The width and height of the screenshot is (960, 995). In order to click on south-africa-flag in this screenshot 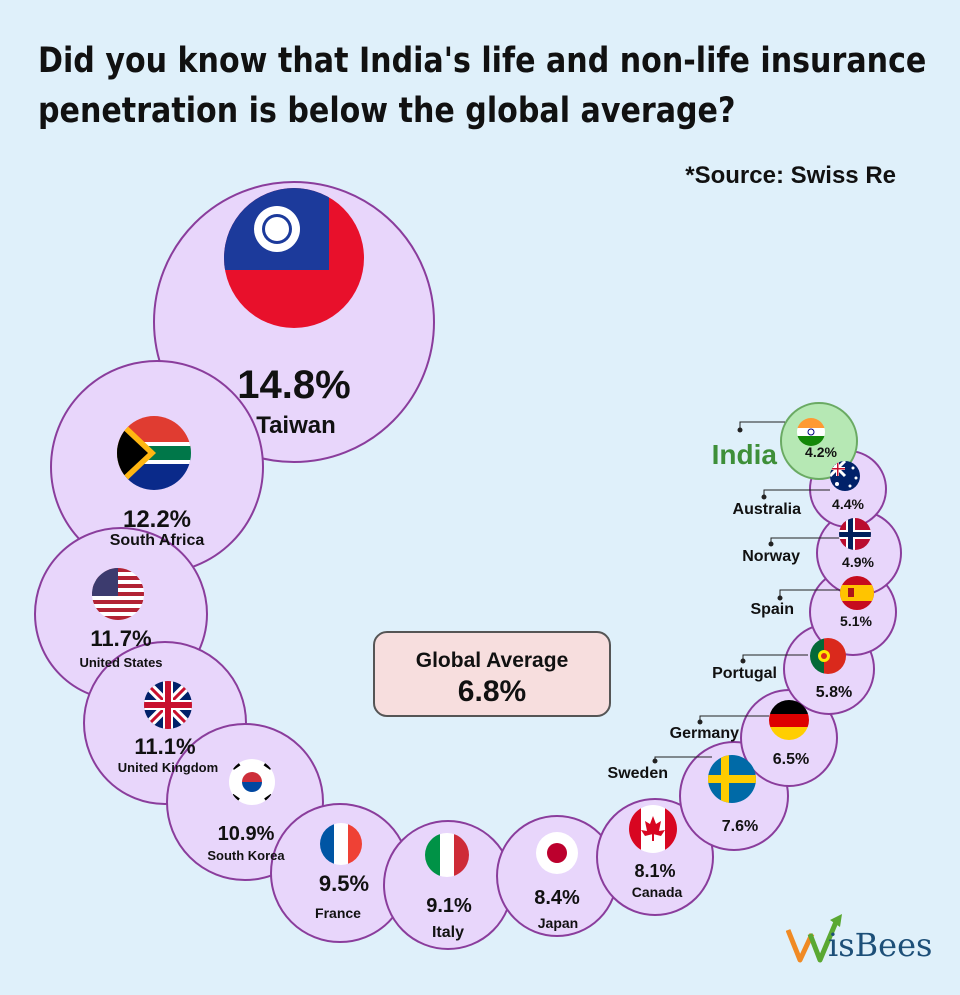, I will do `click(154, 453)`.